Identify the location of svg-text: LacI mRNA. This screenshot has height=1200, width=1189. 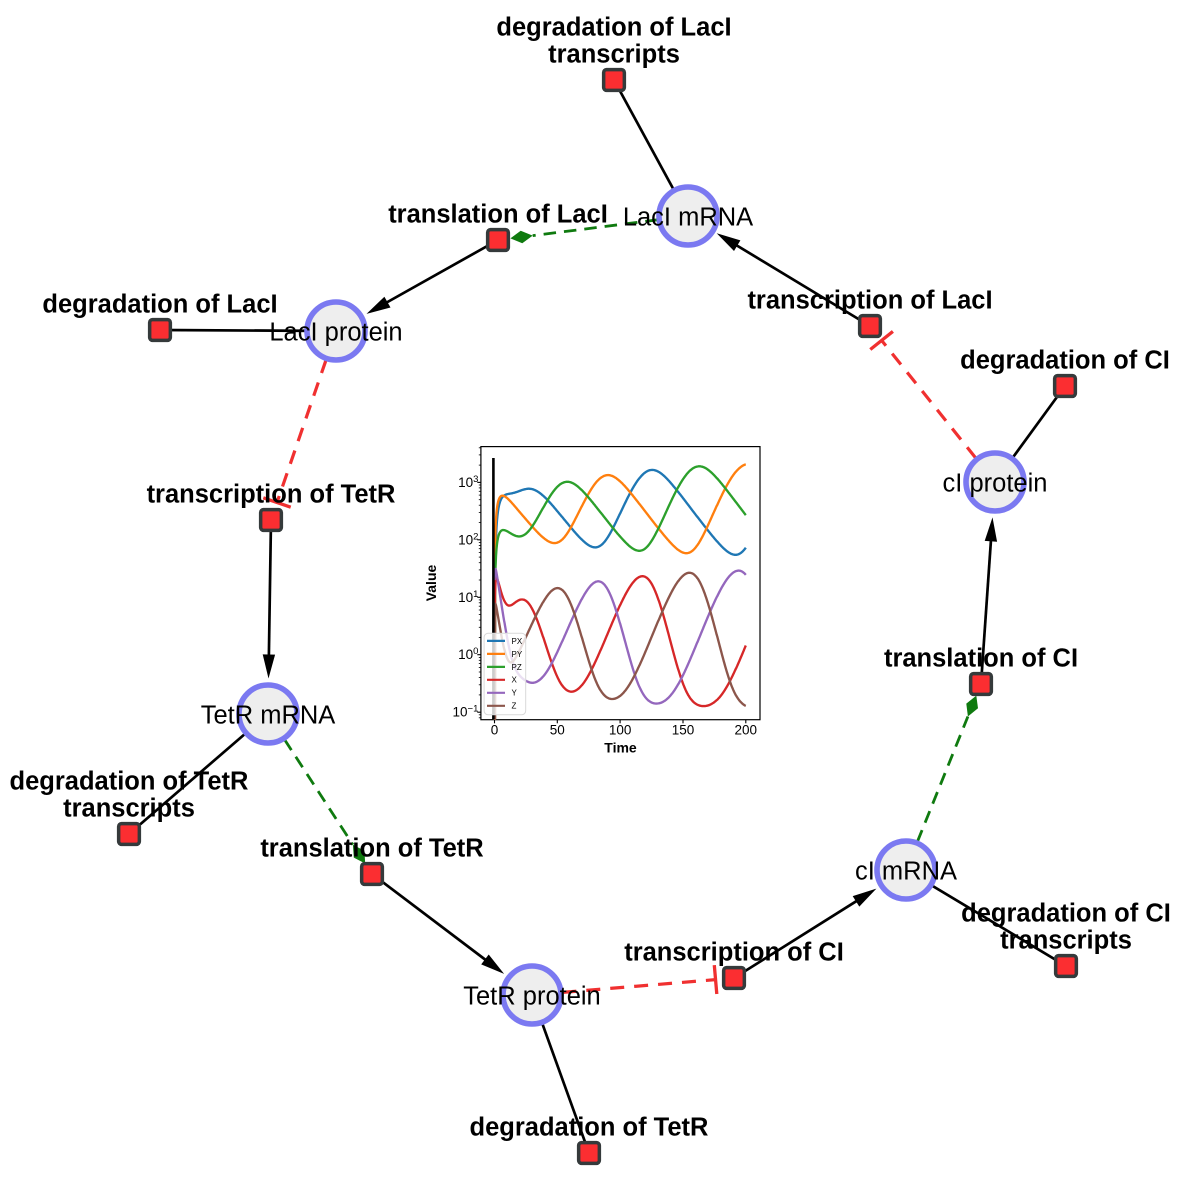
(688, 218).